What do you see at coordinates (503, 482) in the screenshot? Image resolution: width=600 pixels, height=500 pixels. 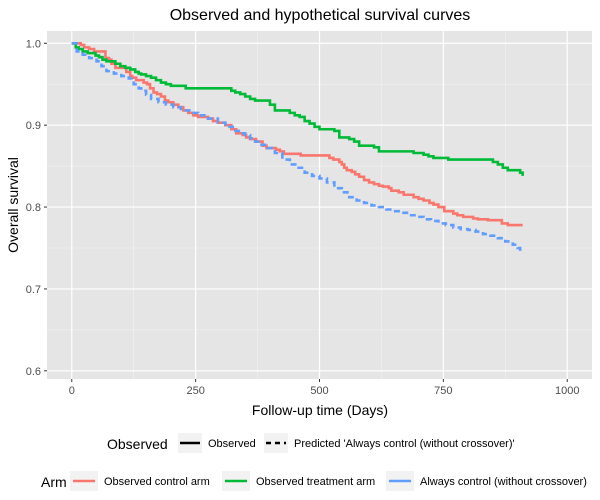 I see `legend-label-always-control: Always control (without crossover)` at bounding box center [503, 482].